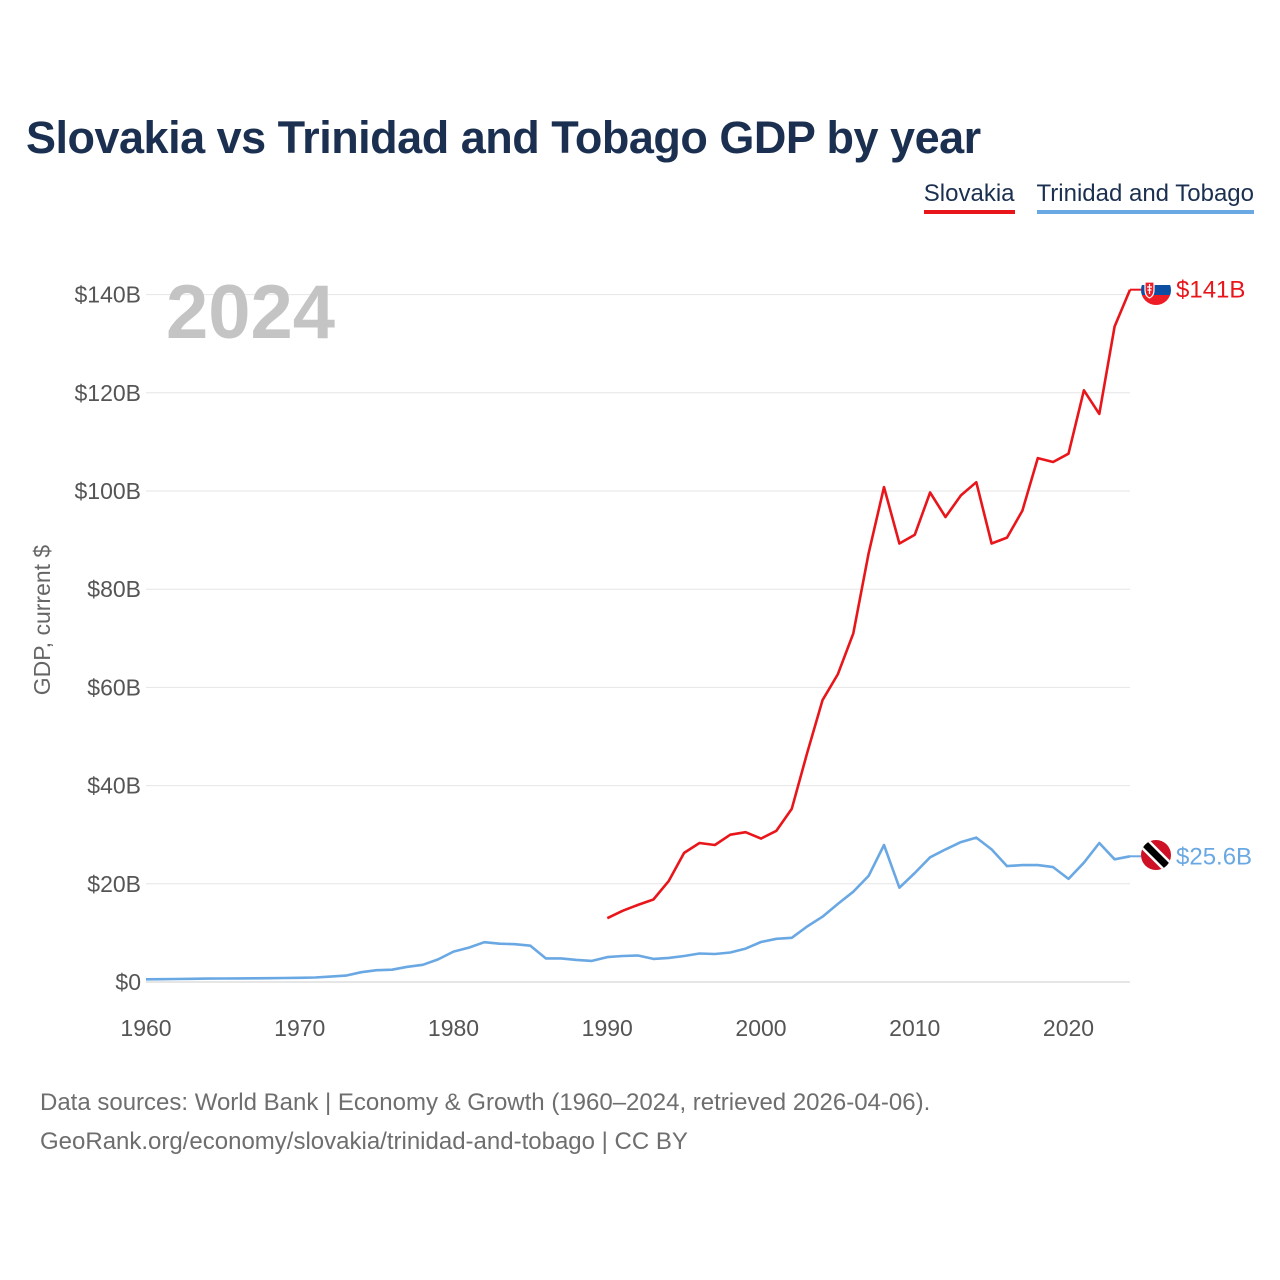  Describe the element at coordinates (114, 884) in the screenshot. I see `y-tick-label: $20B` at that location.